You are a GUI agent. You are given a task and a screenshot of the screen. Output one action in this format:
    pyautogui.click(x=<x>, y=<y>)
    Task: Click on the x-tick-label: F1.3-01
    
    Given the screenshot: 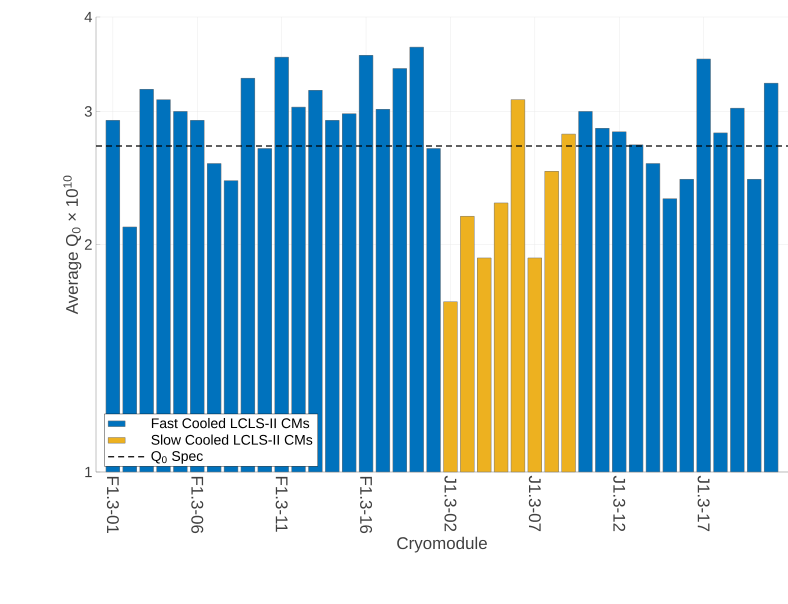 What is the action you would take?
    pyautogui.click(x=112, y=505)
    